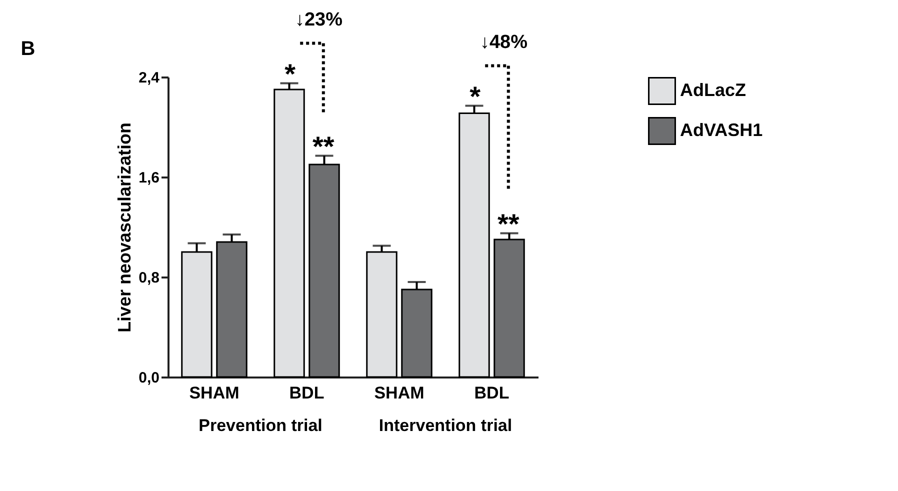 The width and height of the screenshot is (898, 491). What do you see at coordinates (149, 278) in the screenshot?
I see `y-tick-label: 0,8` at bounding box center [149, 278].